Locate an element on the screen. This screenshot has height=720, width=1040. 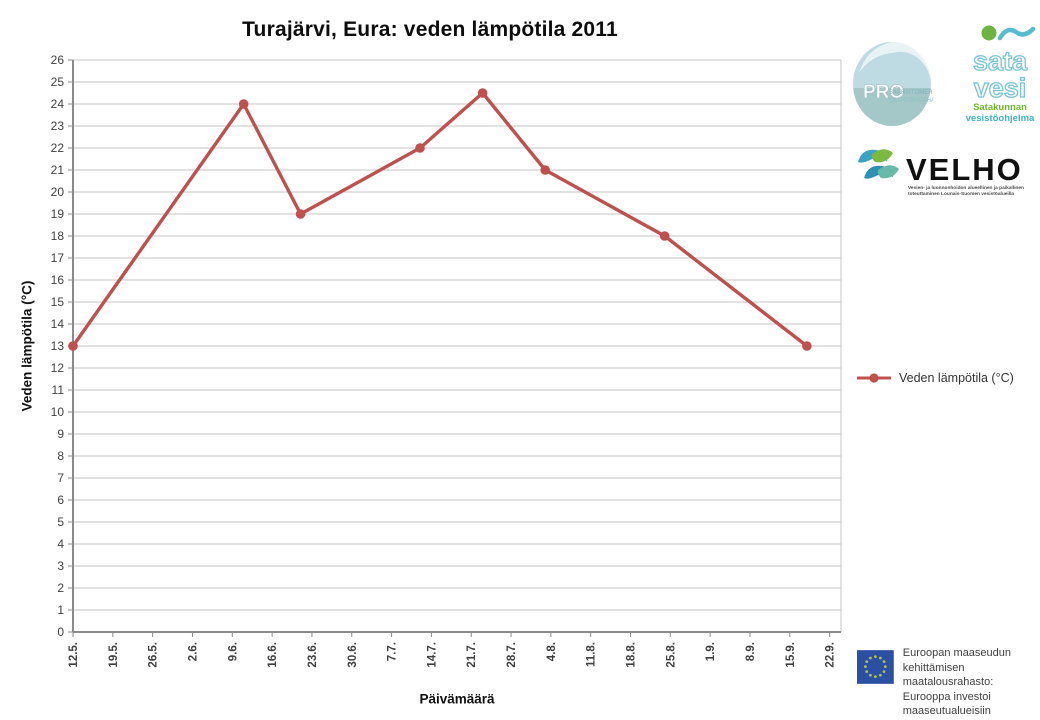
x-tick-label: 7.7. is located at coordinates (393, 651).